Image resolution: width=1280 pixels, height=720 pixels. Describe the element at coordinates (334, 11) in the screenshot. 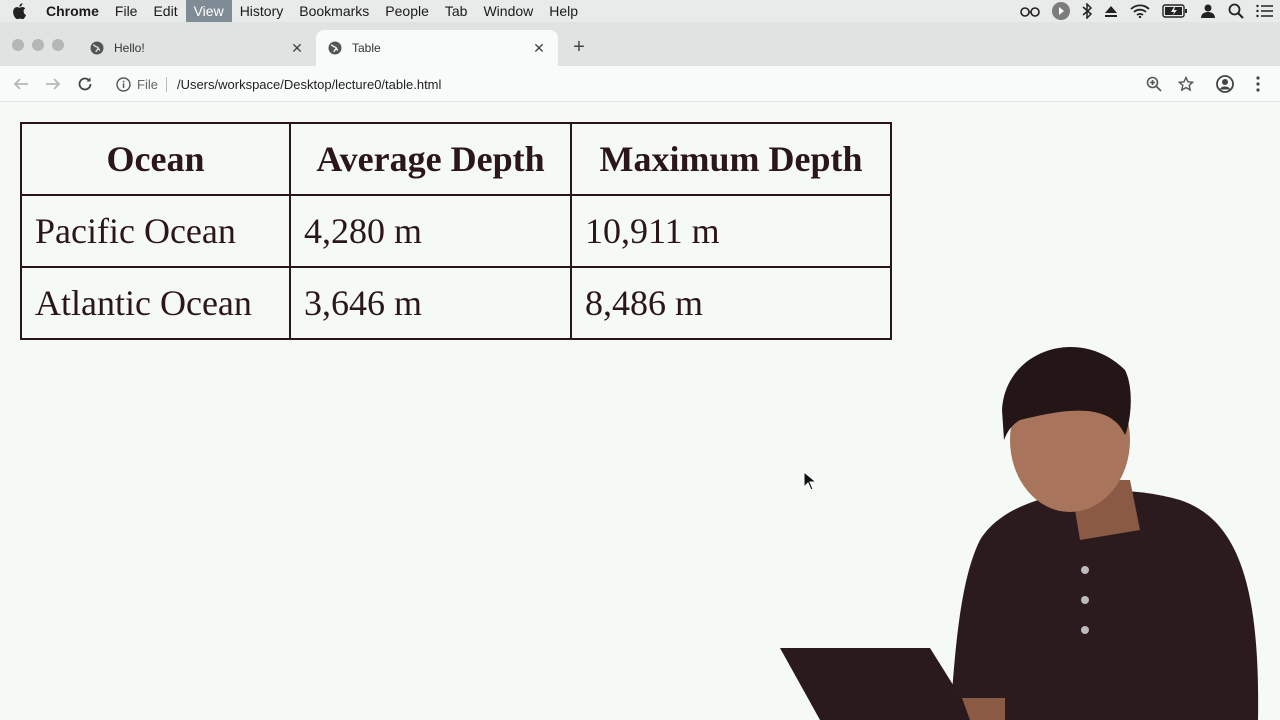

I see `menu-bookmarks: Bookmarks` at that location.